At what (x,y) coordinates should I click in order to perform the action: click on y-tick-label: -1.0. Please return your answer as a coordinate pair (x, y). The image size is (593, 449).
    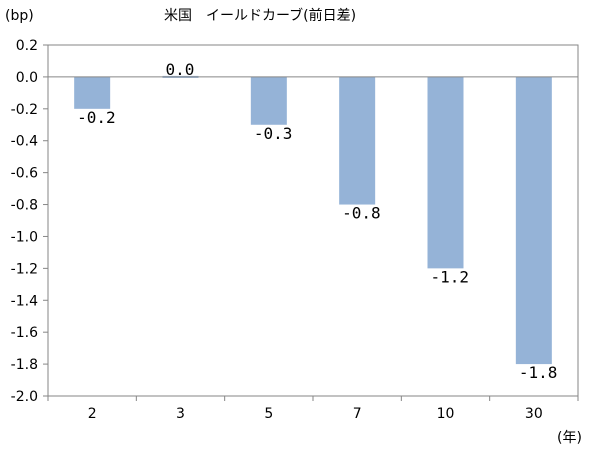
    Looking at the image, I should click on (24, 237).